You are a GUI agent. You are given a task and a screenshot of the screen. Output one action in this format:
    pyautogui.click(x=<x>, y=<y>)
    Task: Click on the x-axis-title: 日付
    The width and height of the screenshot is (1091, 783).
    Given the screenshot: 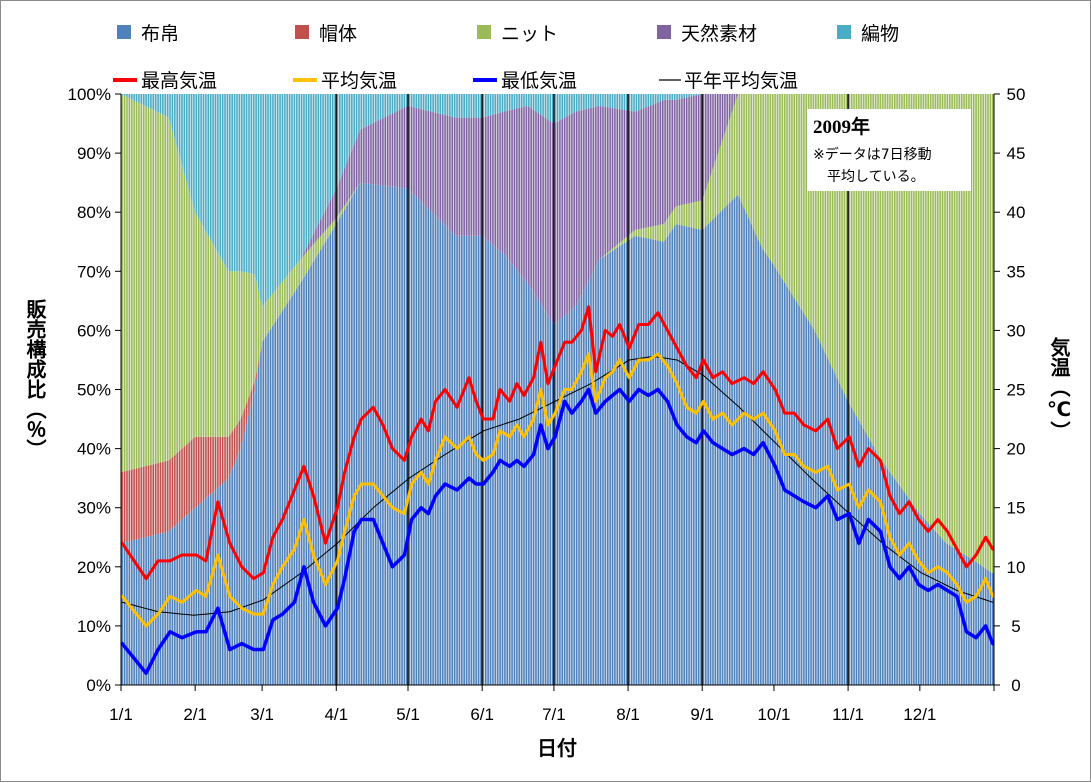 What is the action you would take?
    pyautogui.click(x=557, y=748)
    